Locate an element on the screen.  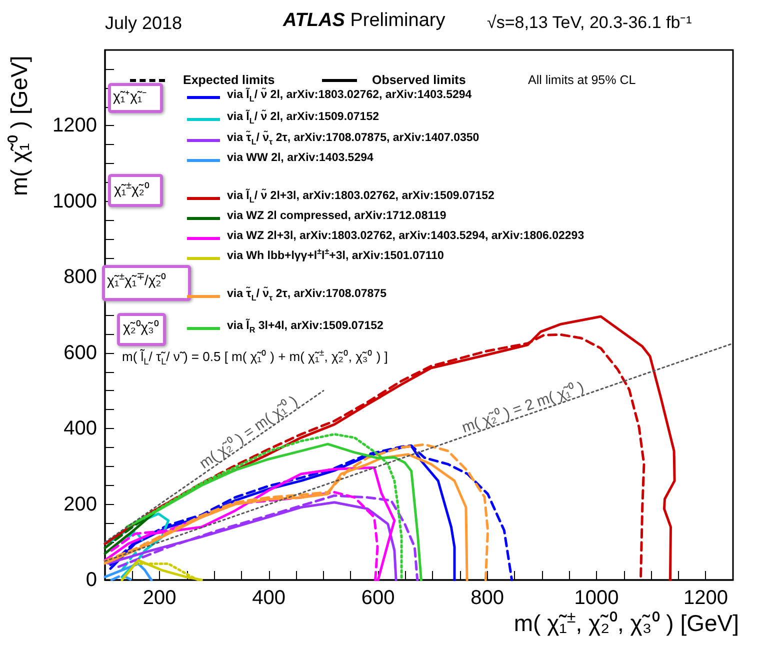
text: √s=8,13 TeV, 20.3-36.1 fb⁻¹ is located at coordinates (589, 22).